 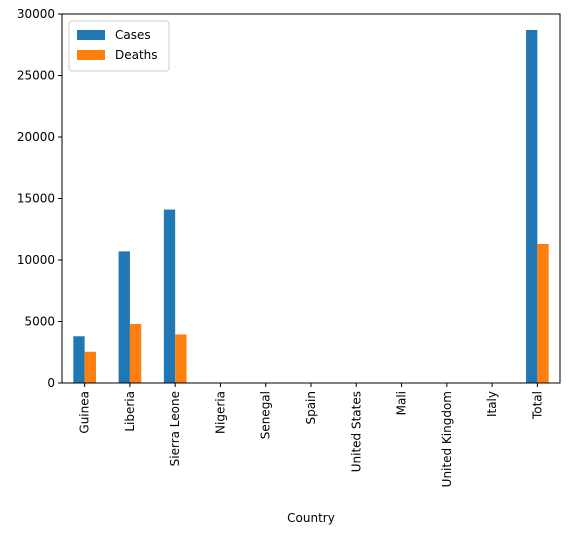 I want to click on y-tick-label: 10000, so click(x=36, y=260).